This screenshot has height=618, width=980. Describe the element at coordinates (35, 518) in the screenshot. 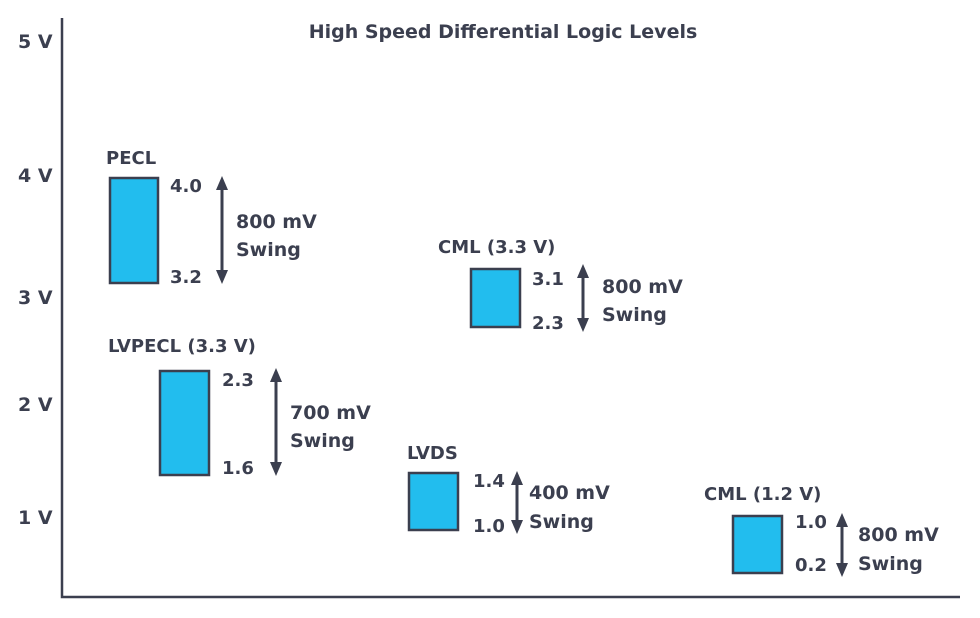

I see `y-tick-label: 1 V` at that location.